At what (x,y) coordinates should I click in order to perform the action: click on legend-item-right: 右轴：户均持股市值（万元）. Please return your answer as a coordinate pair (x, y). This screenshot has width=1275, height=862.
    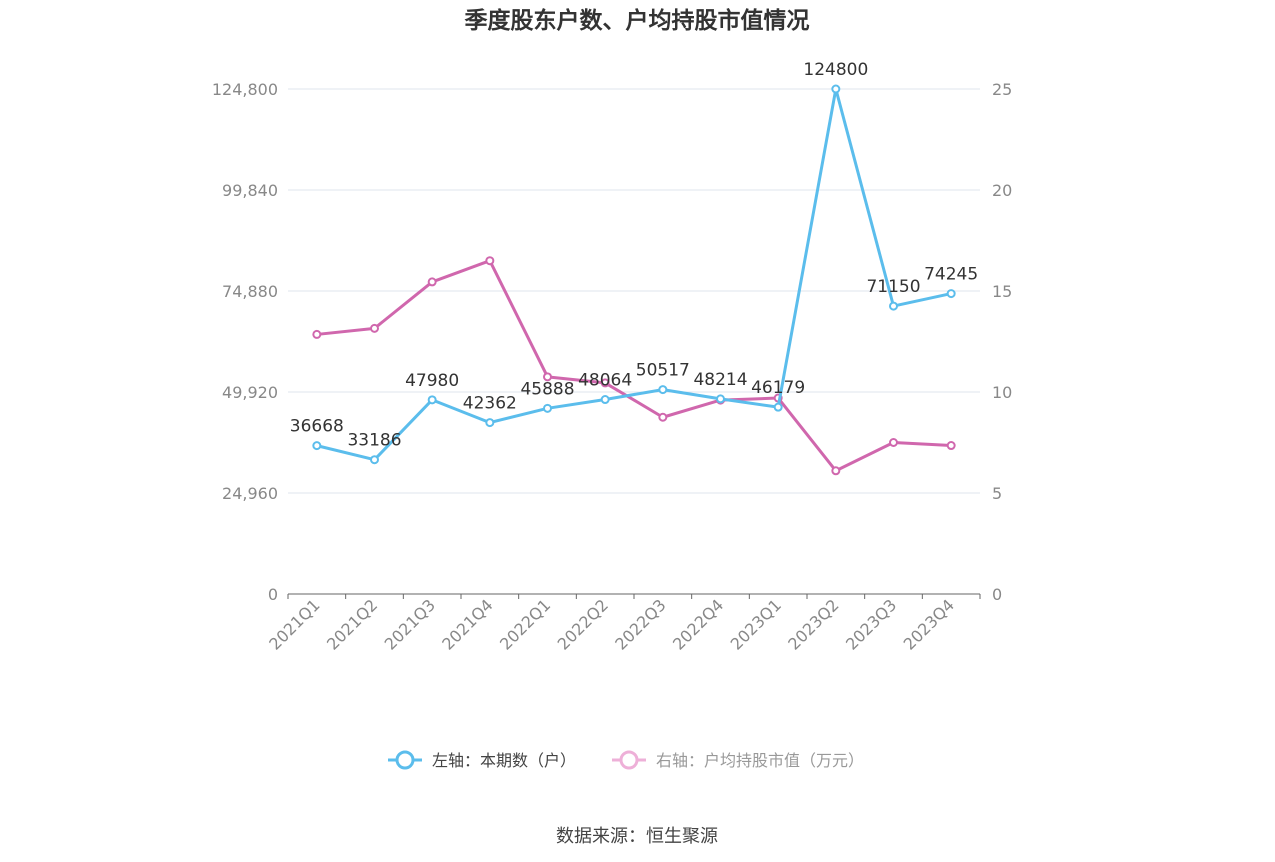
    Looking at the image, I should click on (738, 760).